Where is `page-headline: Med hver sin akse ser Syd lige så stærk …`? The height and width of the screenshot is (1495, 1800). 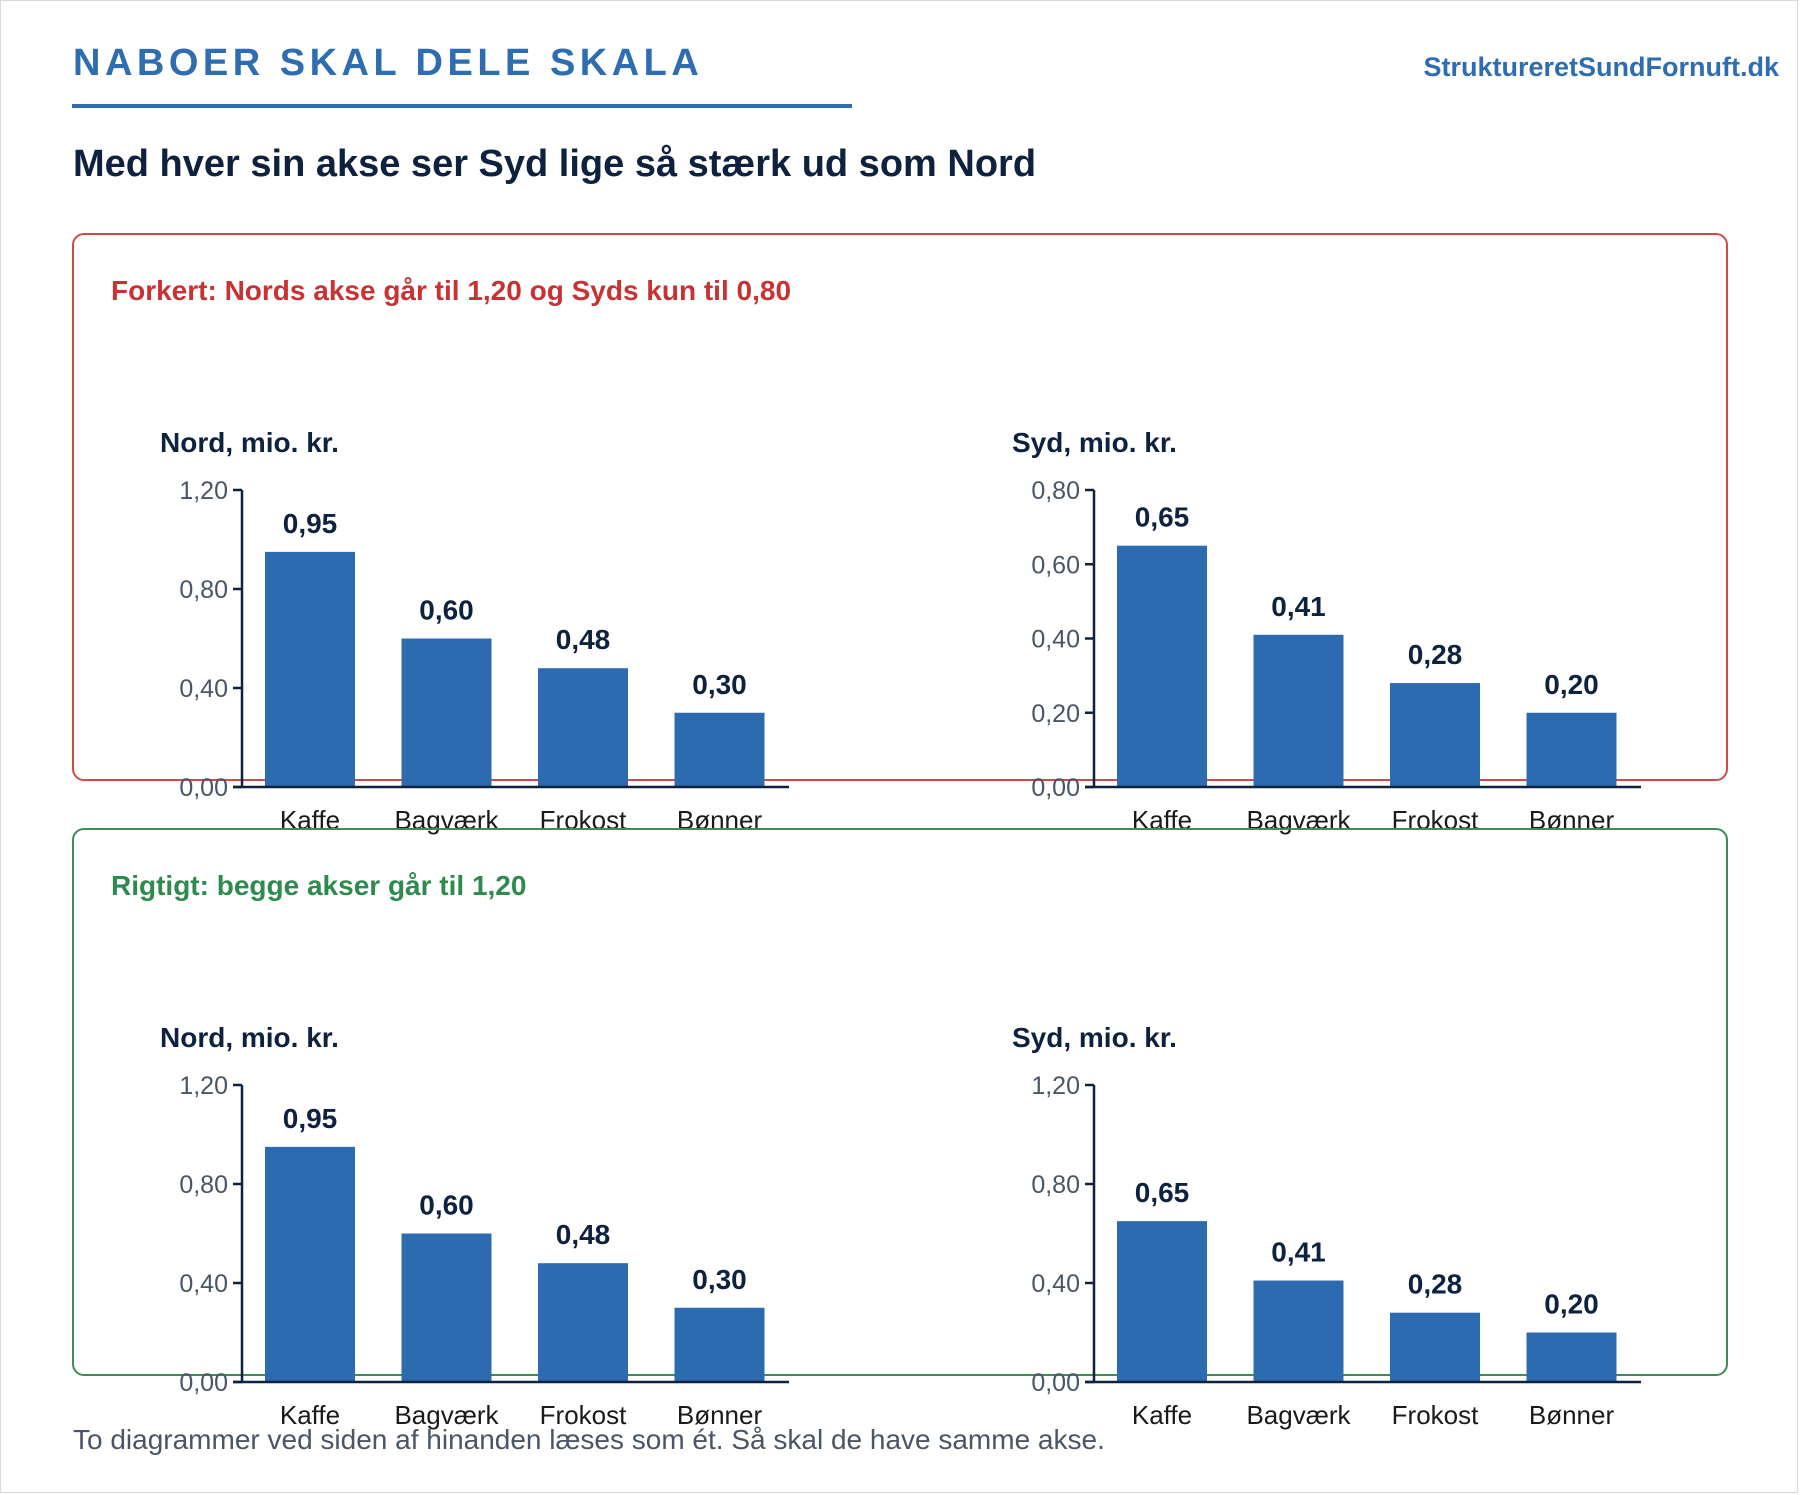
page-headline: Med hver sin akse ser Syd lige så stærk … is located at coordinates (555, 164).